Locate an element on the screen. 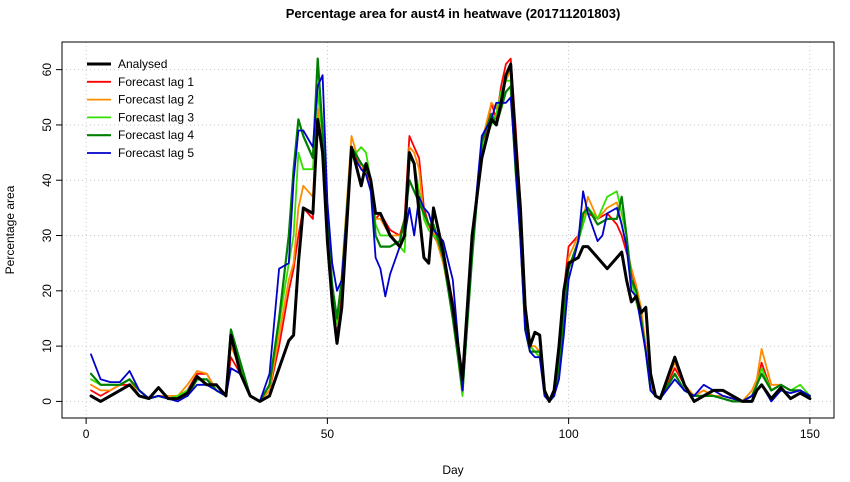 This screenshot has width=850, height=482. x-tick-label: 100 is located at coordinates (569, 434).